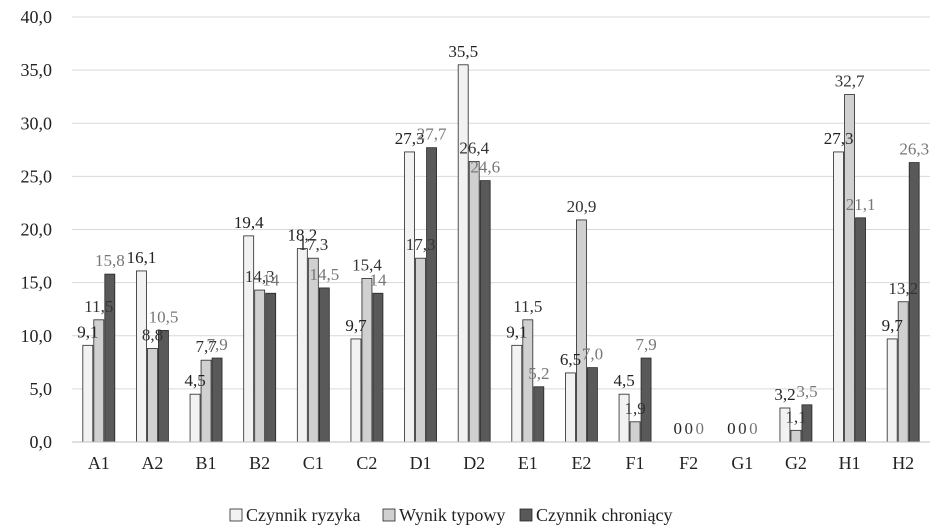  I want to click on data-label: 1,9, so click(634, 408).